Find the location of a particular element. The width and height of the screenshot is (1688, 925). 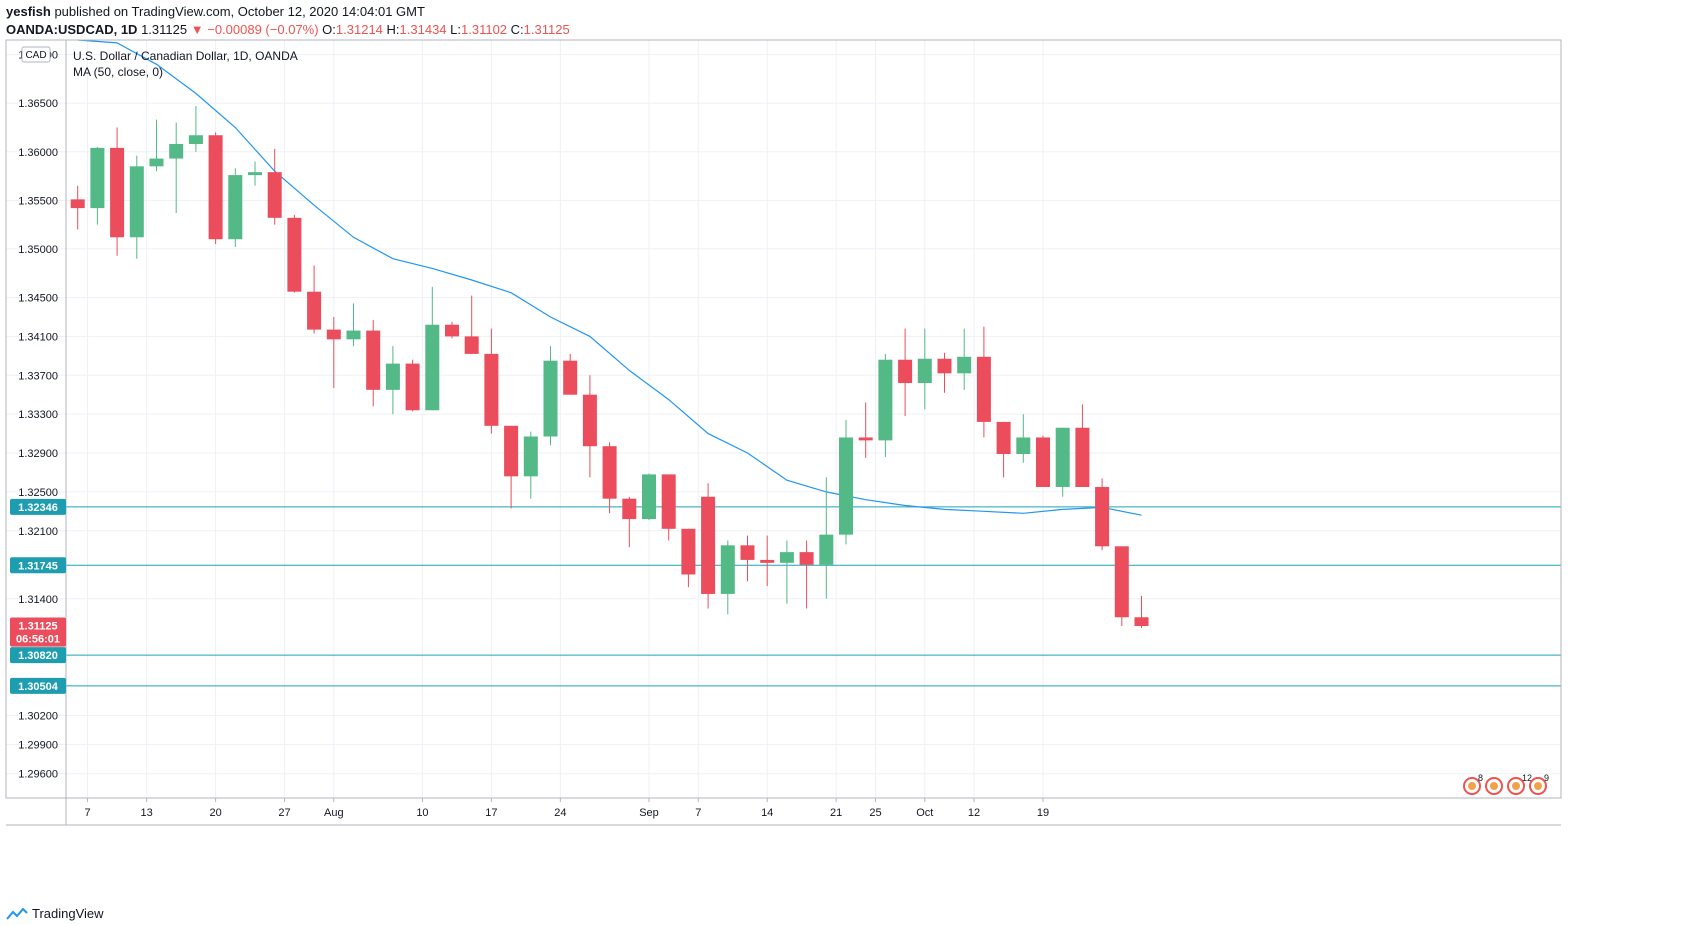

y-tick-label: 1.29900 is located at coordinates (38, 746).